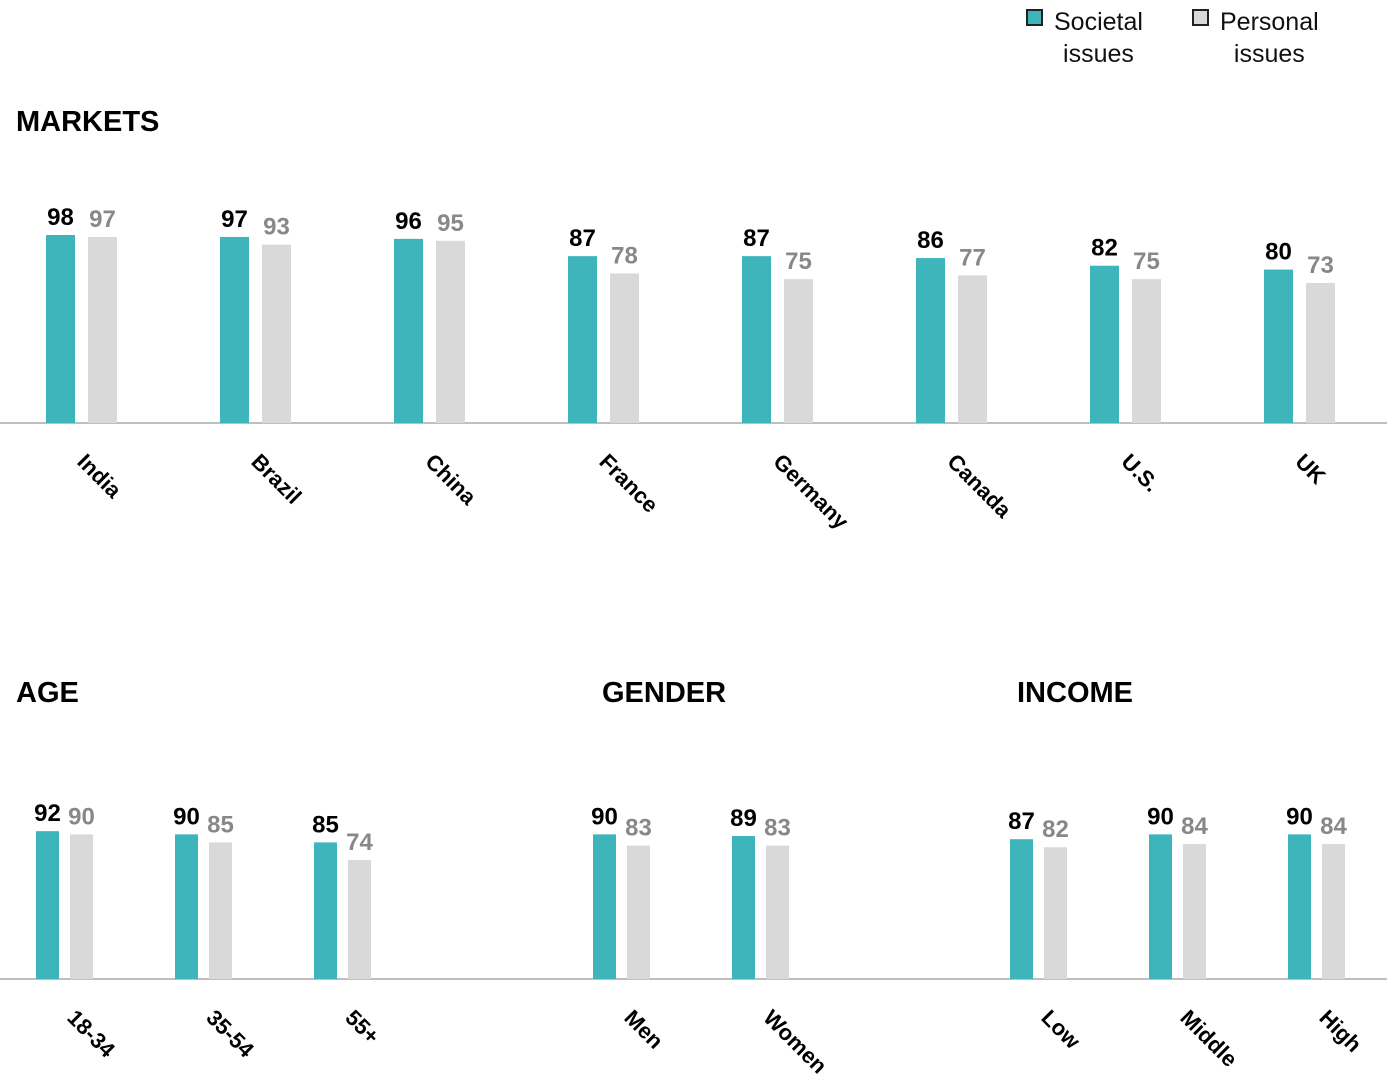 This screenshot has width=1400, height=1088. What do you see at coordinates (795, 1042) in the screenshot?
I see `category-label-gender-women: Women` at bounding box center [795, 1042].